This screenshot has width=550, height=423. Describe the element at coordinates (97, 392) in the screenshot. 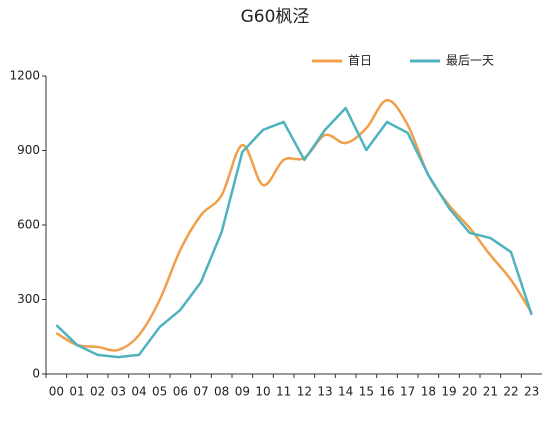

I see `x-tick-label: 02` at that location.